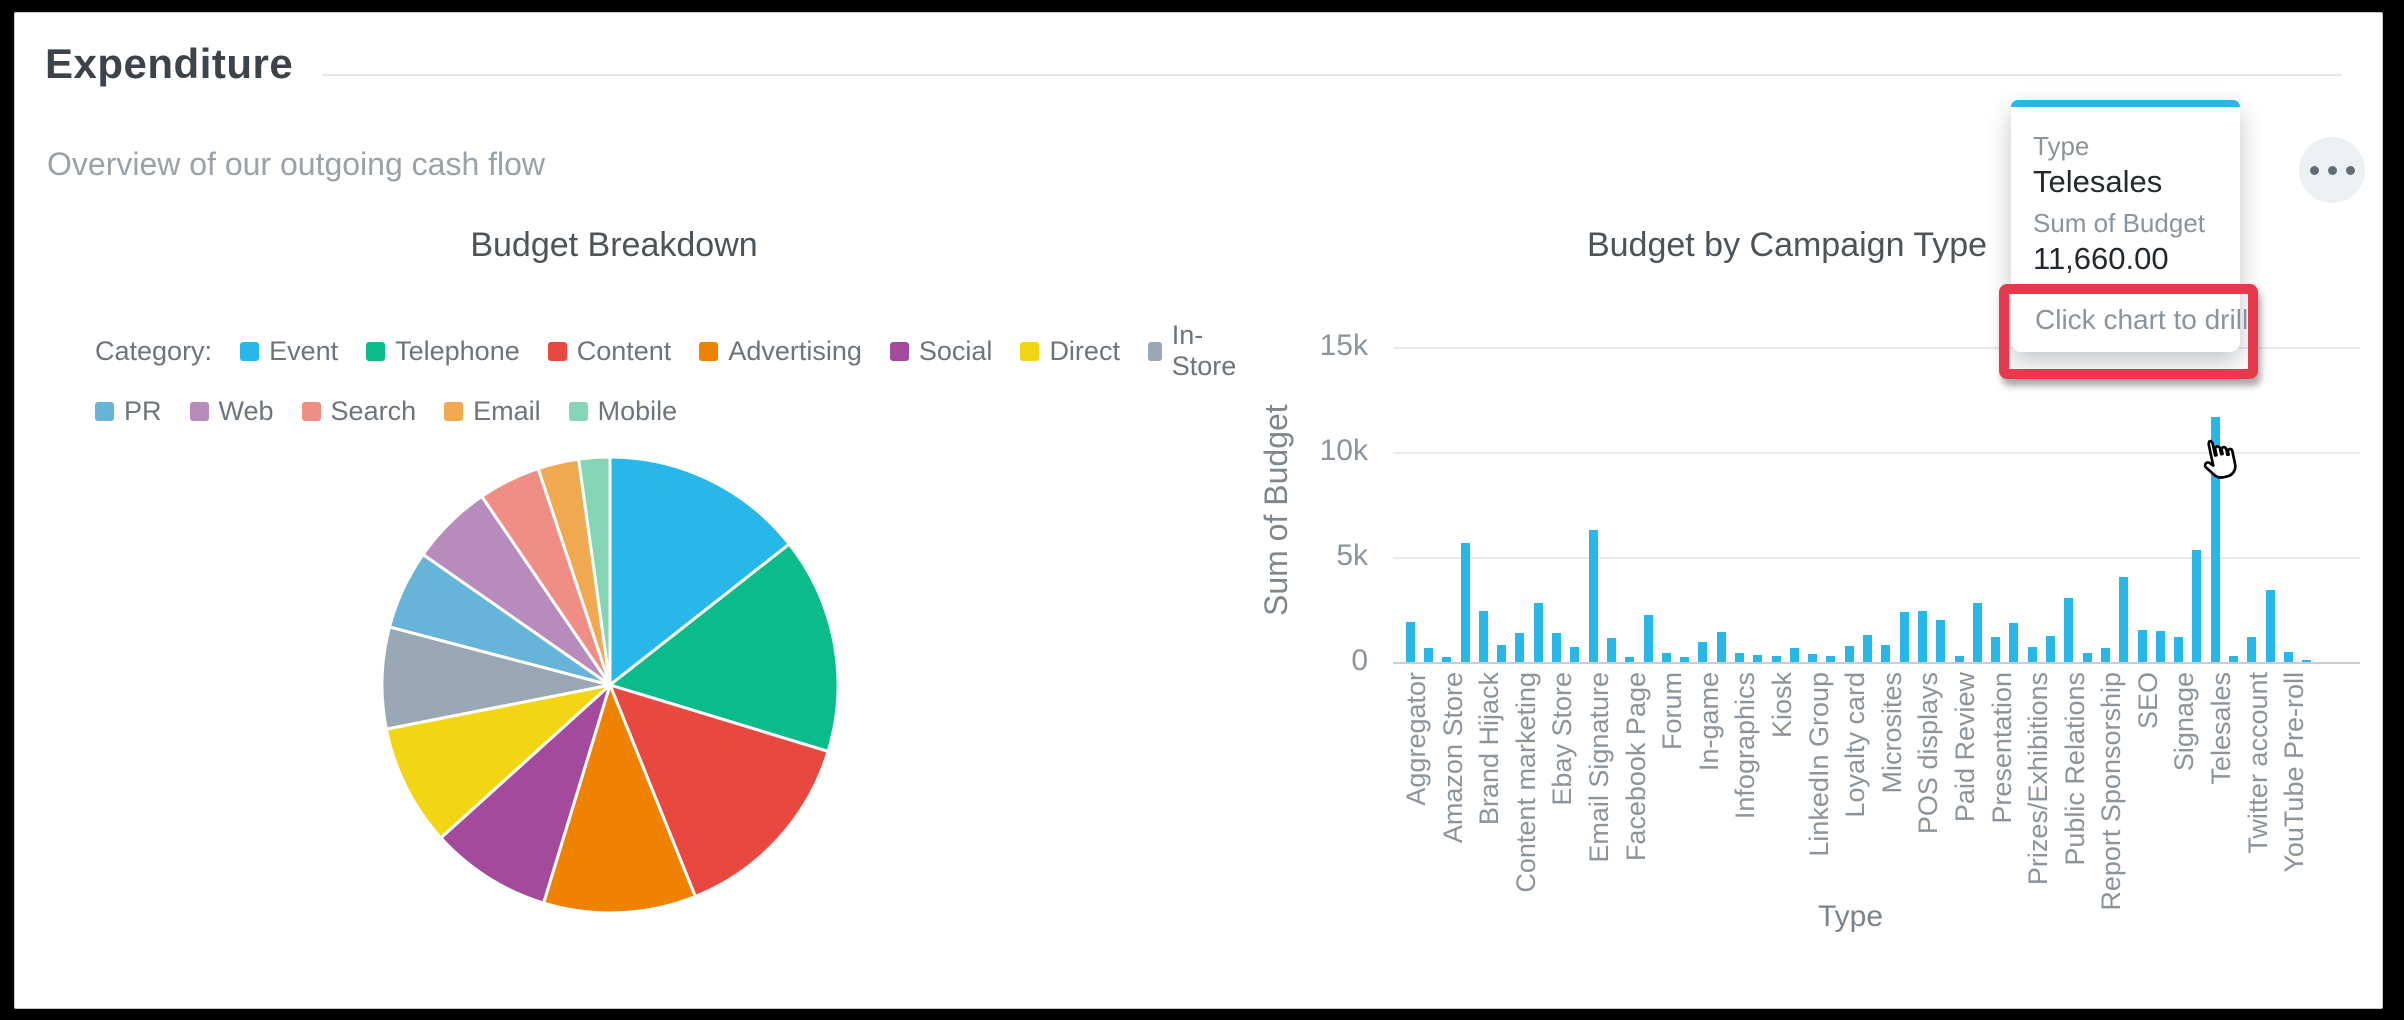 This screenshot has height=1020, width=2404. What do you see at coordinates (1204, 350) in the screenshot?
I see `legend-item-label: In-Store` at bounding box center [1204, 350].